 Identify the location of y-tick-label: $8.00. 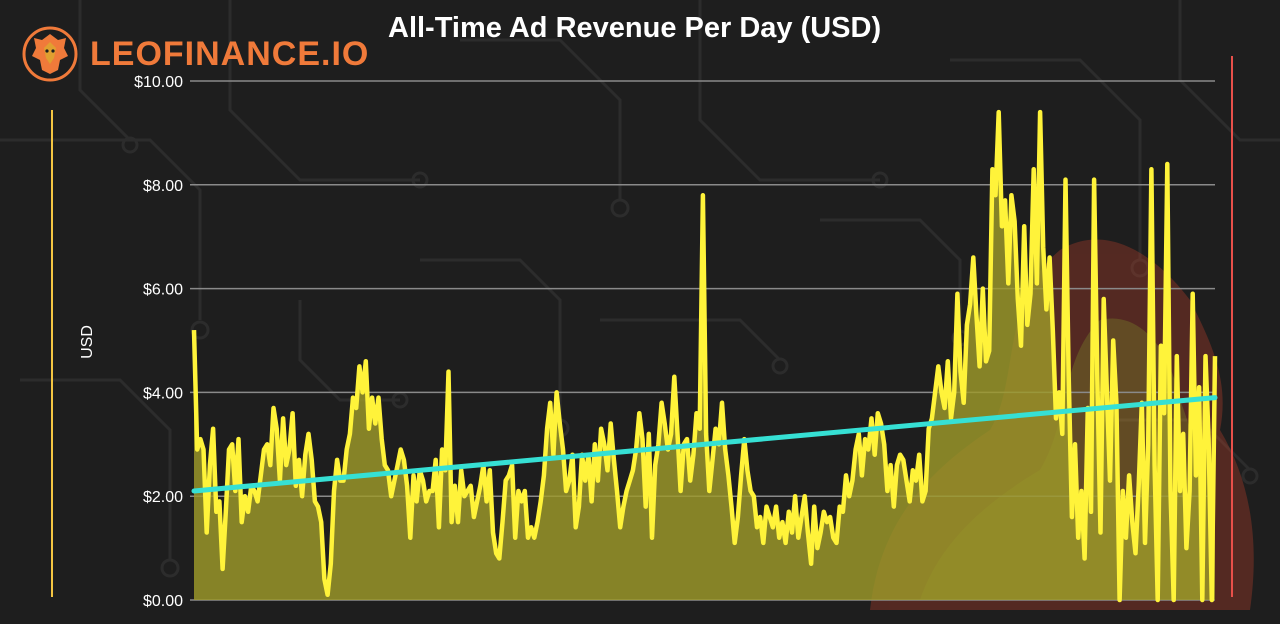
(163, 186).